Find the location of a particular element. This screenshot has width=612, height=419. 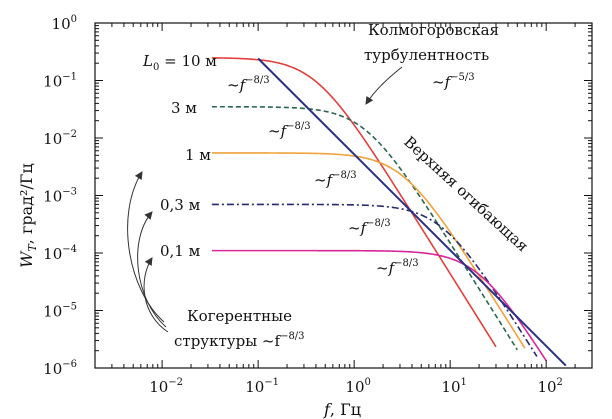

slope-label-2: ~f−8/3 is located at coordinates (289, 130).